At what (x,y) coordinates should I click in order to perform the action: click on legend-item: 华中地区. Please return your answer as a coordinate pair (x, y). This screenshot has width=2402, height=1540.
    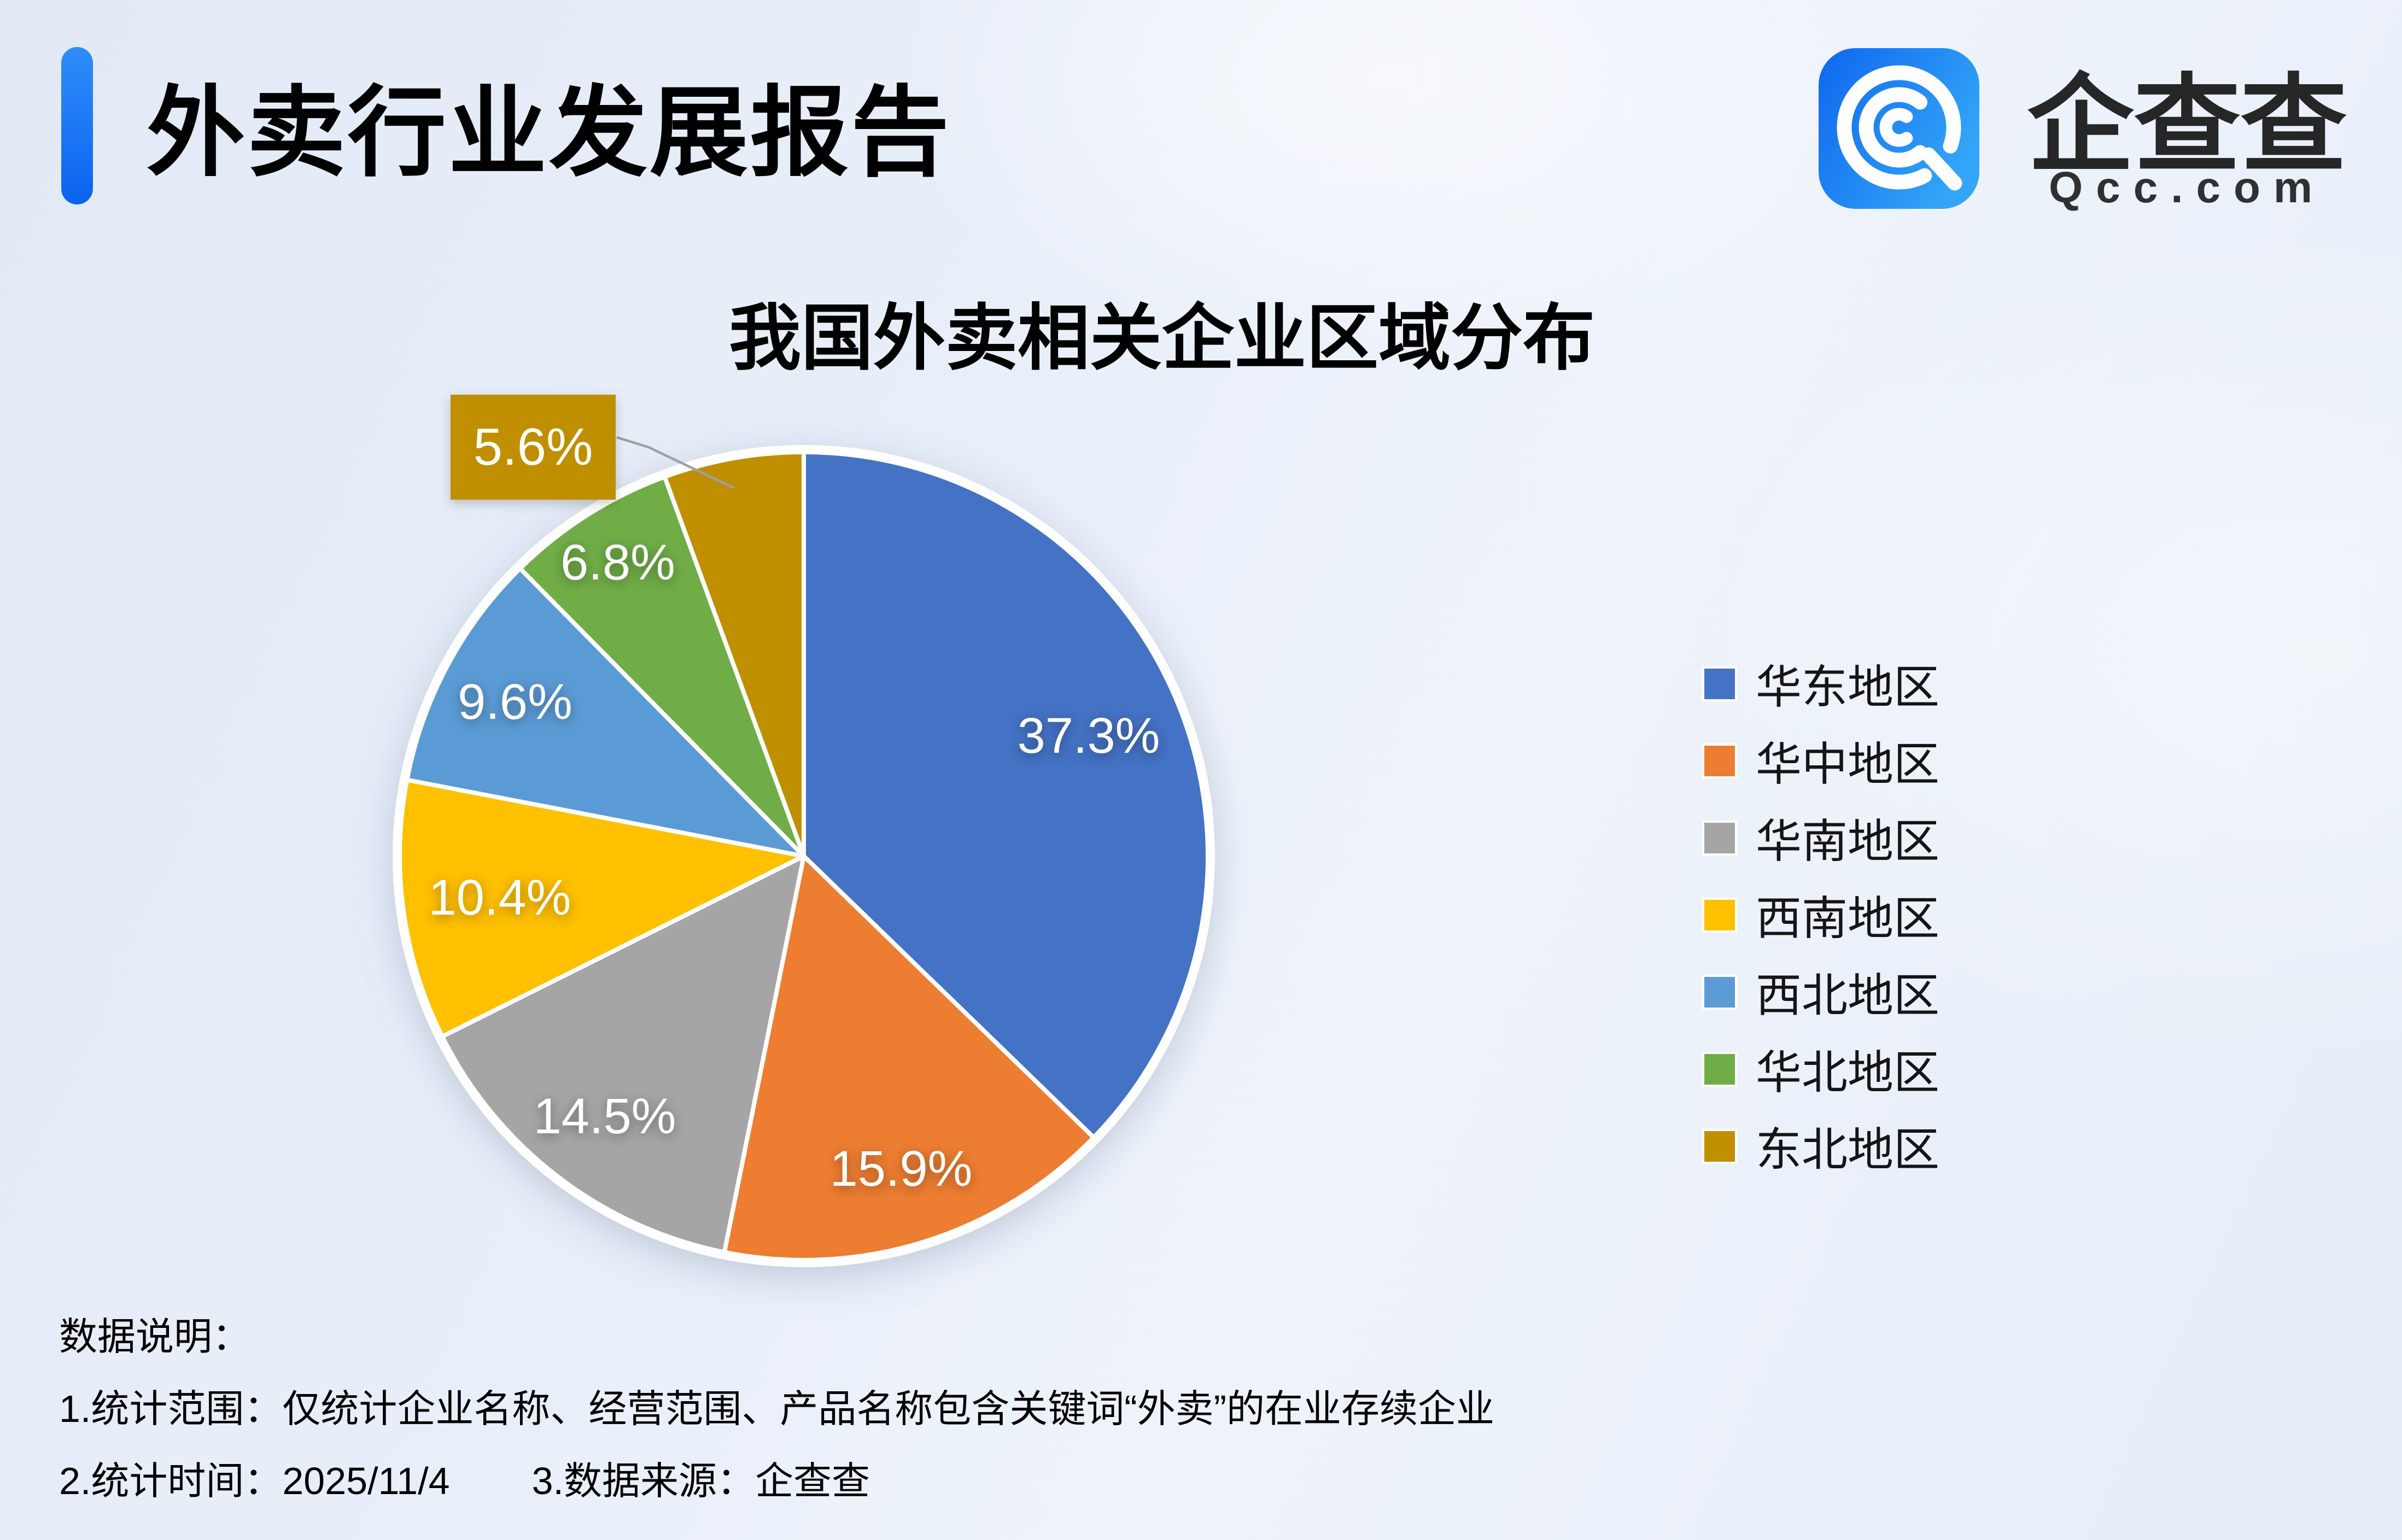
    Looking at the image, I should click on (1821, 760).